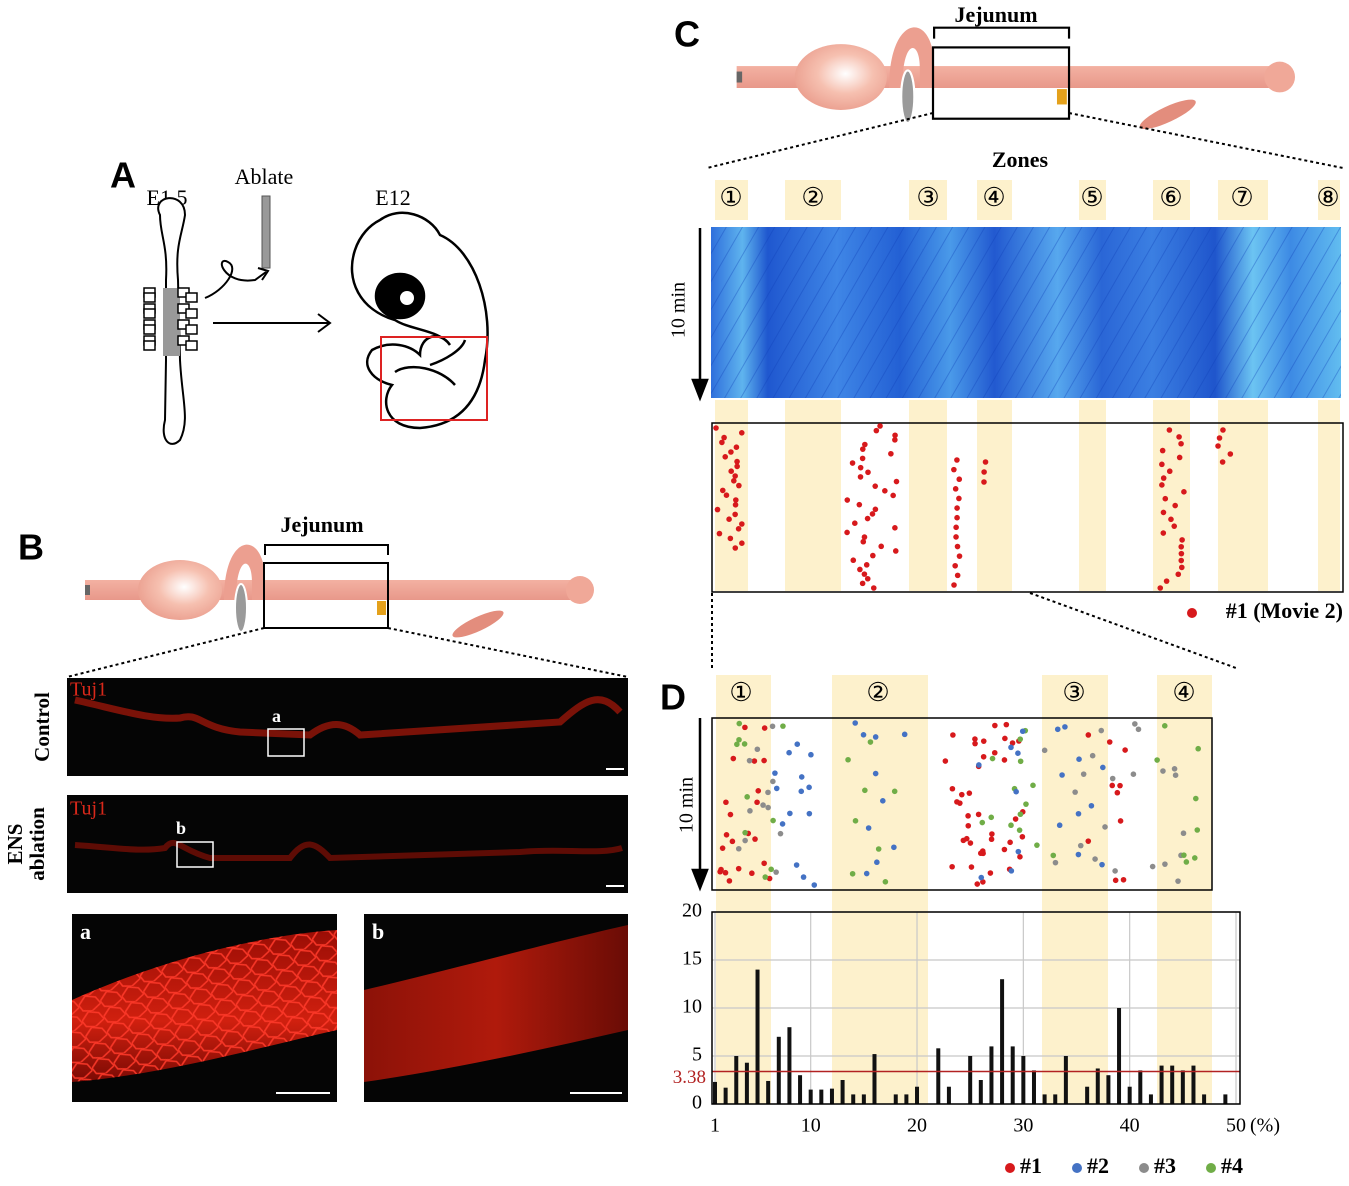 The height and width of the screenshot is (1186, 1349). I want to click on legend-label: #4, so click(1232, 1165).